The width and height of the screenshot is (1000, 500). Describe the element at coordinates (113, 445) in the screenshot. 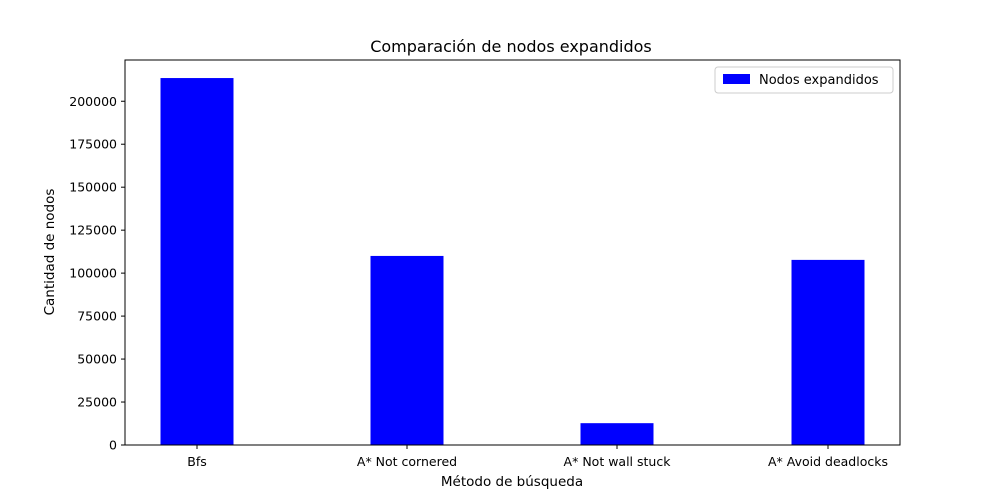

I see `y-tick-label: 0` at that location.